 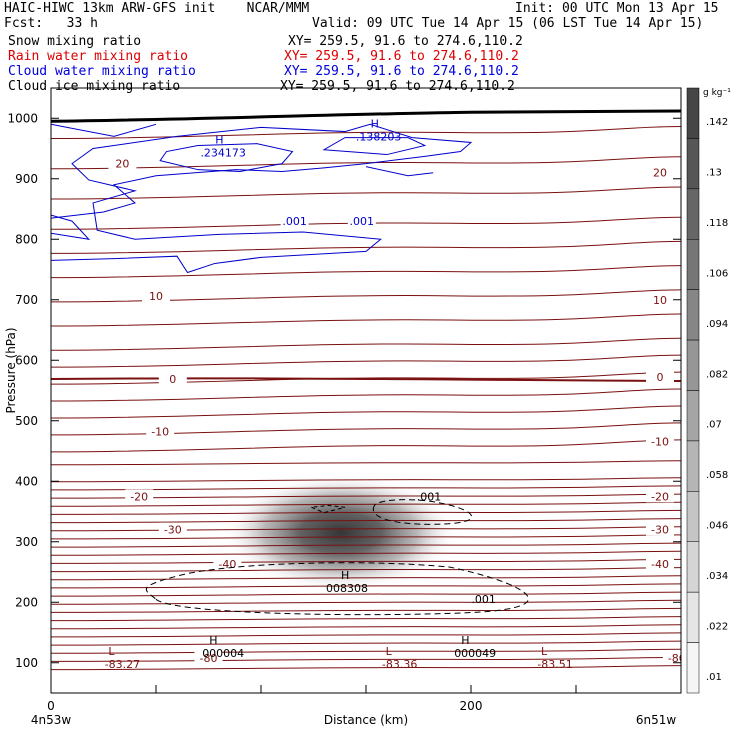 What do you see at coordinates (366, 380) in the screenshot?
I see `isotherm-zero-line` at bounding box center [366, 380].